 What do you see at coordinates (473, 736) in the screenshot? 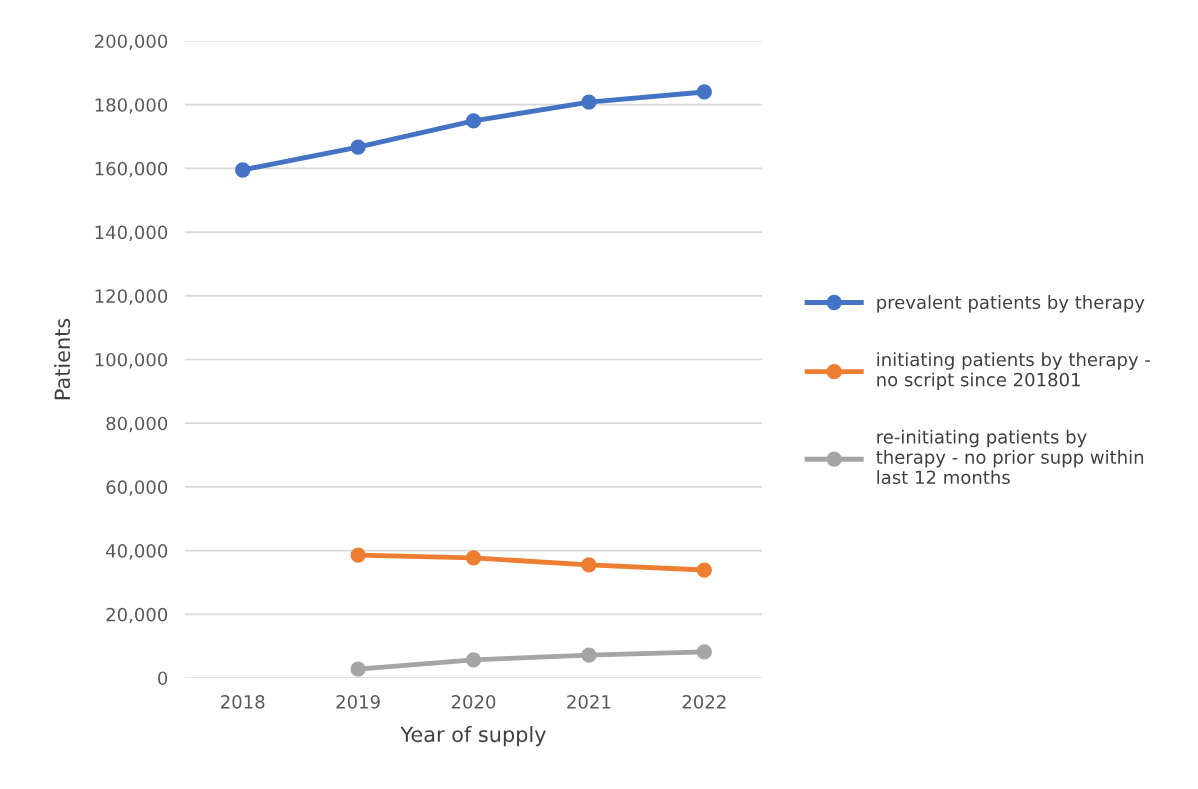
I see `x-axis-title: Year of supply` at bounding box center [473, 736].